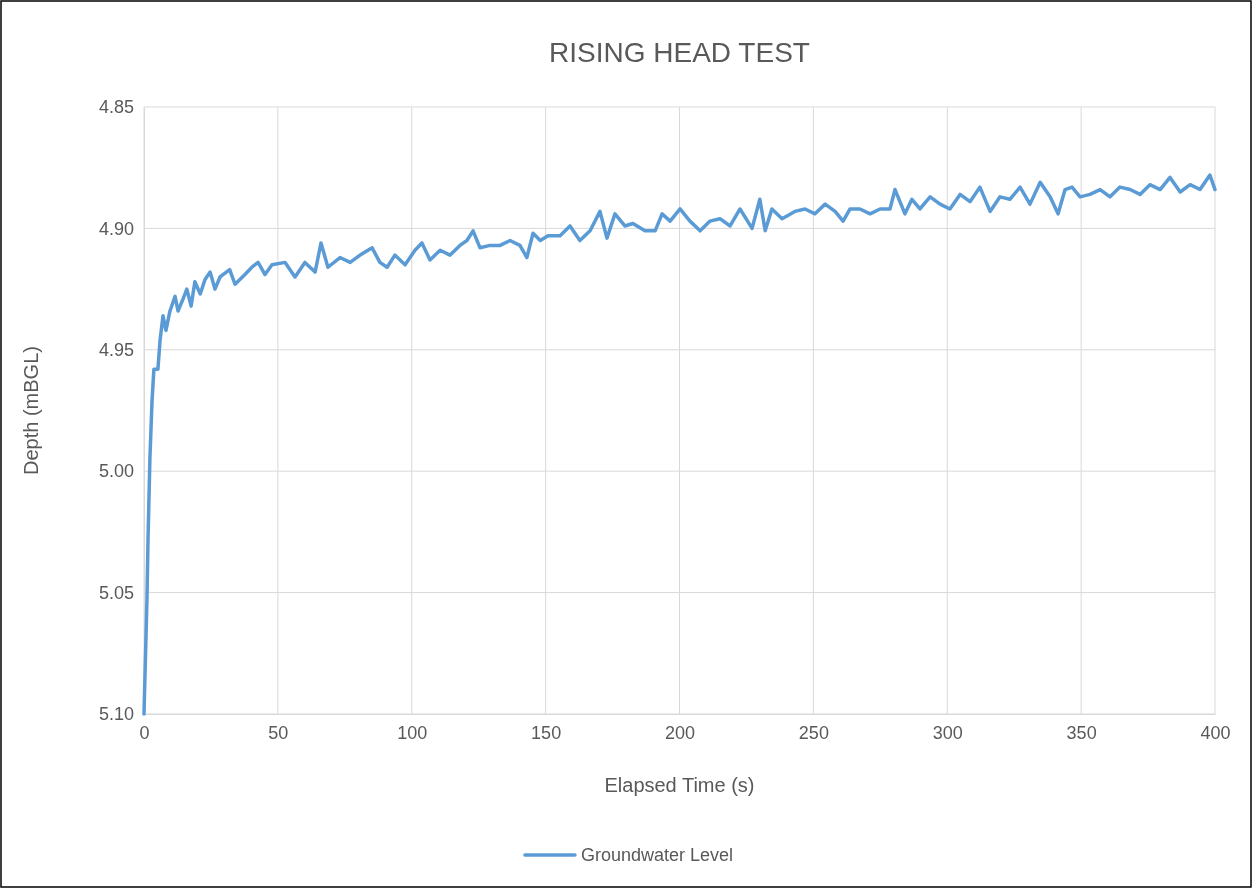 This screenshot has width=1252, height=888. Describe the element at coordinates (412, 732) in the screenshot. I see `x-tick-label: 100` at that location.